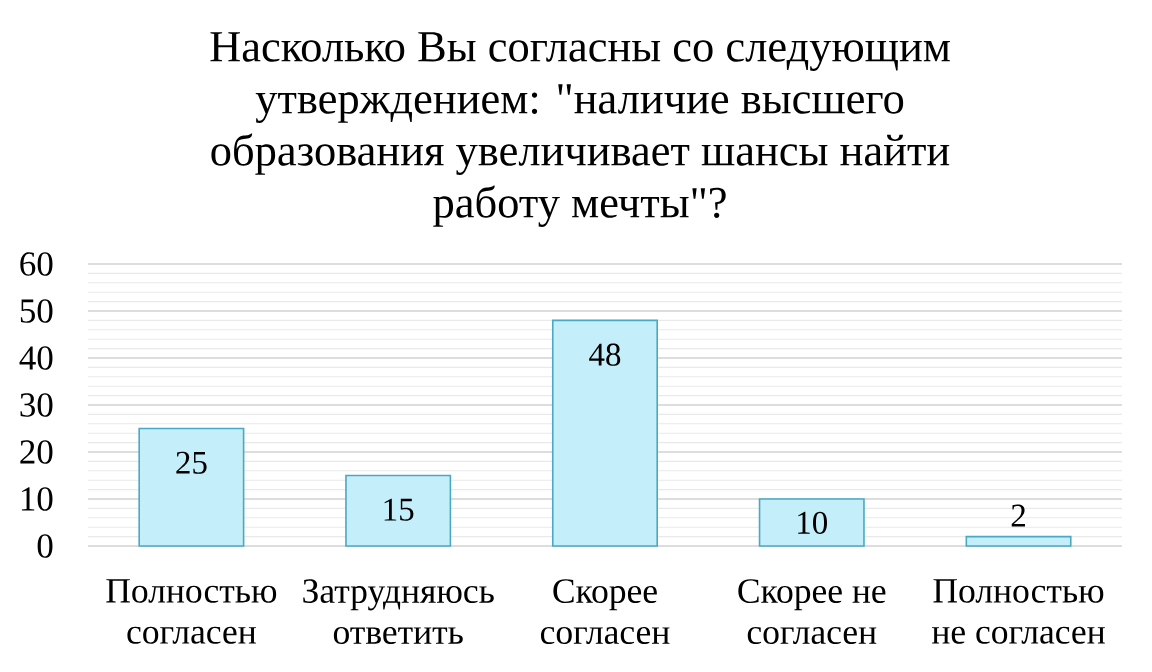 Image resolution: width=1152 pixels, height=672 pixels. What do you see at coordinates (45, 546) in the screenshot?
I see `y-tick-label: 0` at bounding box center [45, 546].